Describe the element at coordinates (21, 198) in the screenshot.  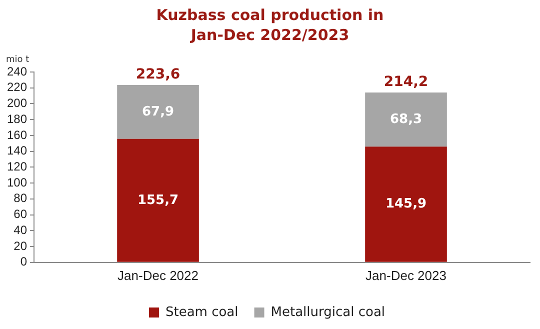
I see `y-tick-label: 80` at that location.